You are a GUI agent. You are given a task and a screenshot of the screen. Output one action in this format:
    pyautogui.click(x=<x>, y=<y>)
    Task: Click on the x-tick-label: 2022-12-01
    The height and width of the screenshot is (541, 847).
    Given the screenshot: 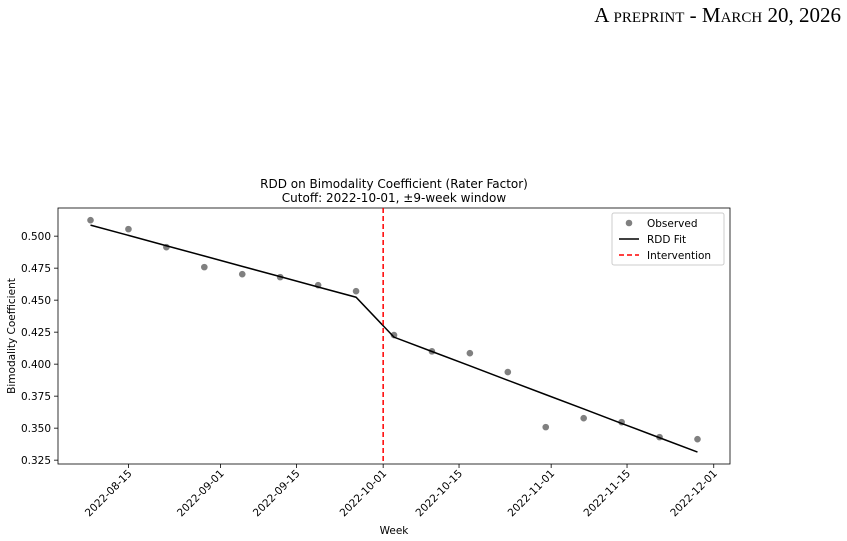 What is the action you would take?
    pyautogui.click(x=694, y=494)
    